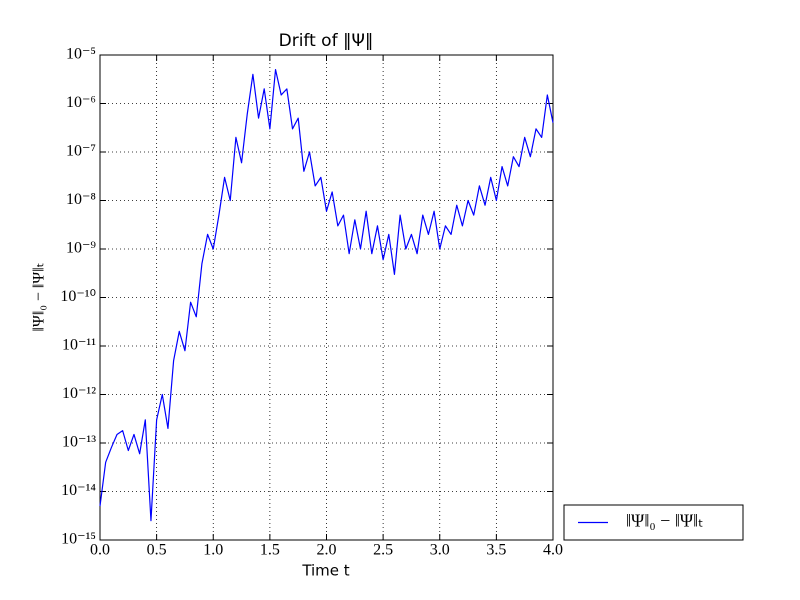 This screenshot has height=600, width=800. I want to click on x-tick-label: 1.0, so click(213, 550).